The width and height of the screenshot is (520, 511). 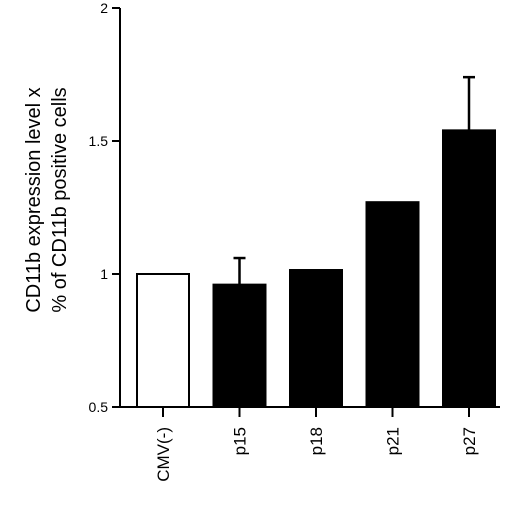 What do you see at coordinates (104, 8) in the screenshot?
I see `y-tick-label: 2` at bounding box center [104, 8].